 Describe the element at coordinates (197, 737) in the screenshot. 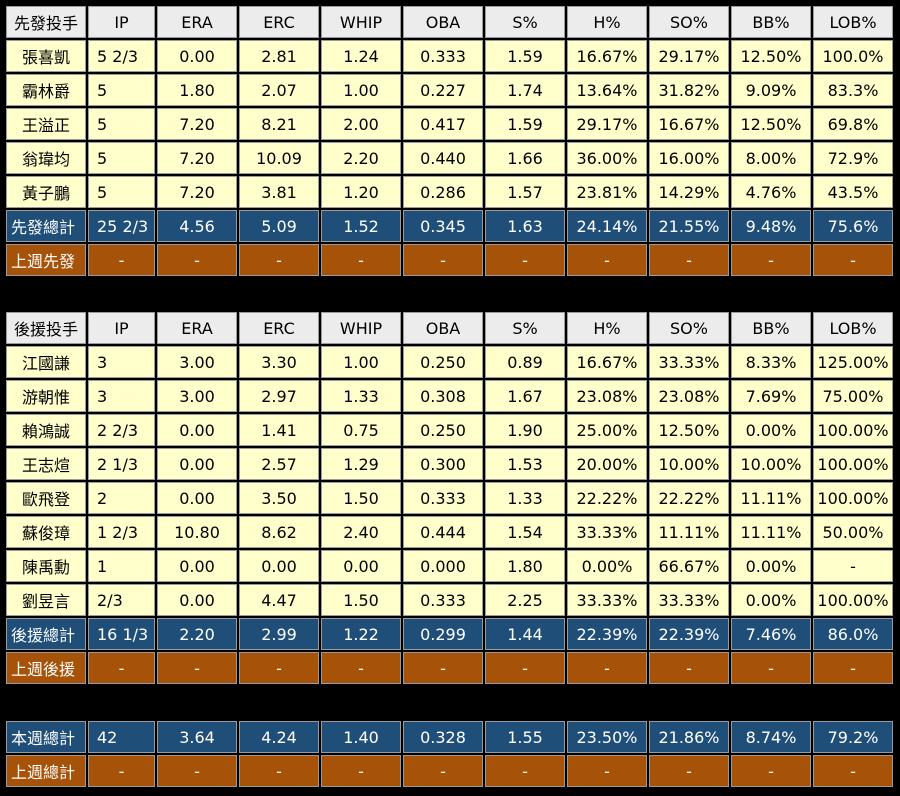

I see `era-cell: 3.64` at that location.